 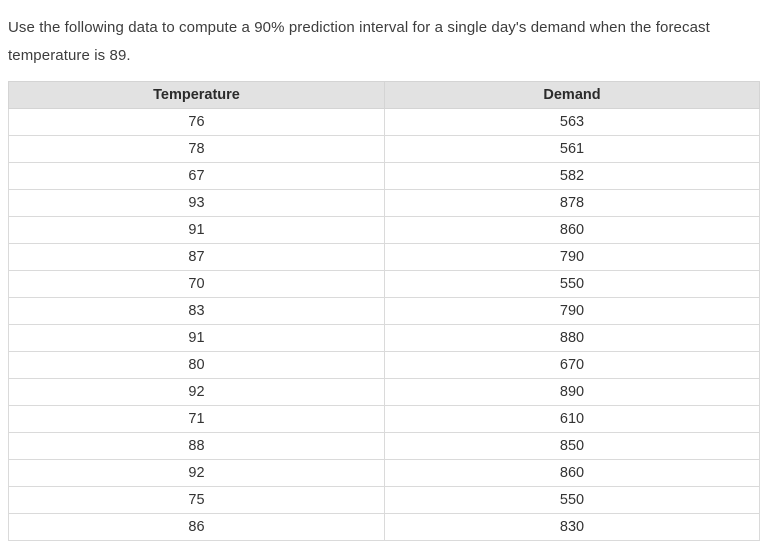 What do you see at coordinates (196, 527) in the screenshot?
I see `temperature-cell: 86` at bounding box center [196, 527].